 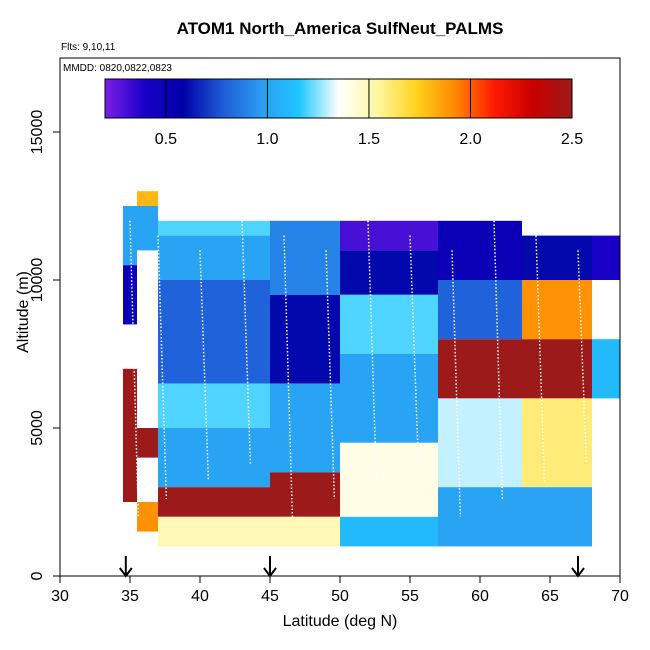 What do you see at coordinates (267, 139) in the screenshot?
I see `colorbar-tick-label: 1.0` at bounding box center [267, 139].